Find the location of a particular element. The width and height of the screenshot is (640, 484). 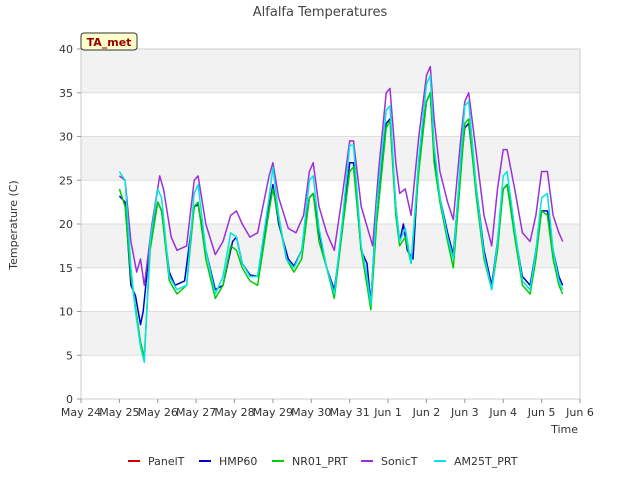

legend-label-sonict: SonicT is located at coordinates (399, 461).